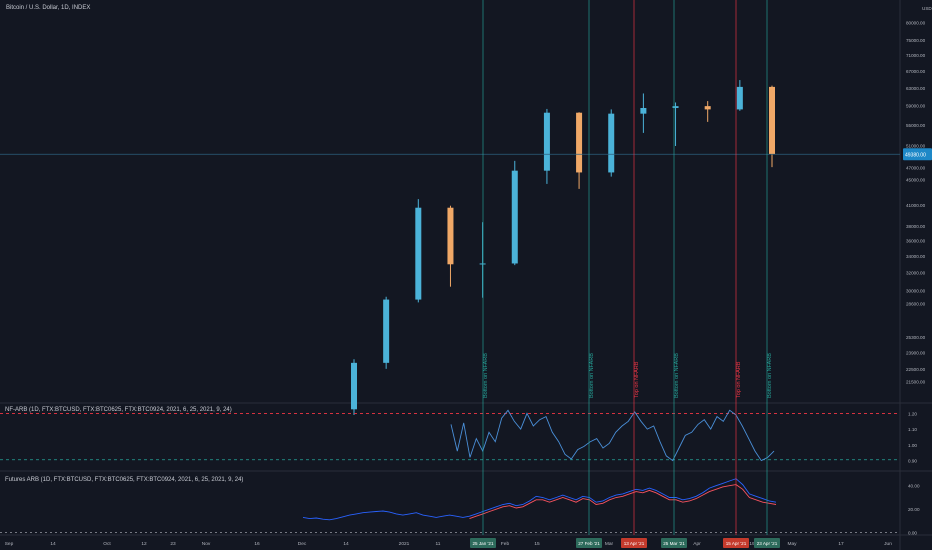  Describe the element at coordinates (438, 544) in the screenshot. I see `time-axis-tick: 11` at that location.